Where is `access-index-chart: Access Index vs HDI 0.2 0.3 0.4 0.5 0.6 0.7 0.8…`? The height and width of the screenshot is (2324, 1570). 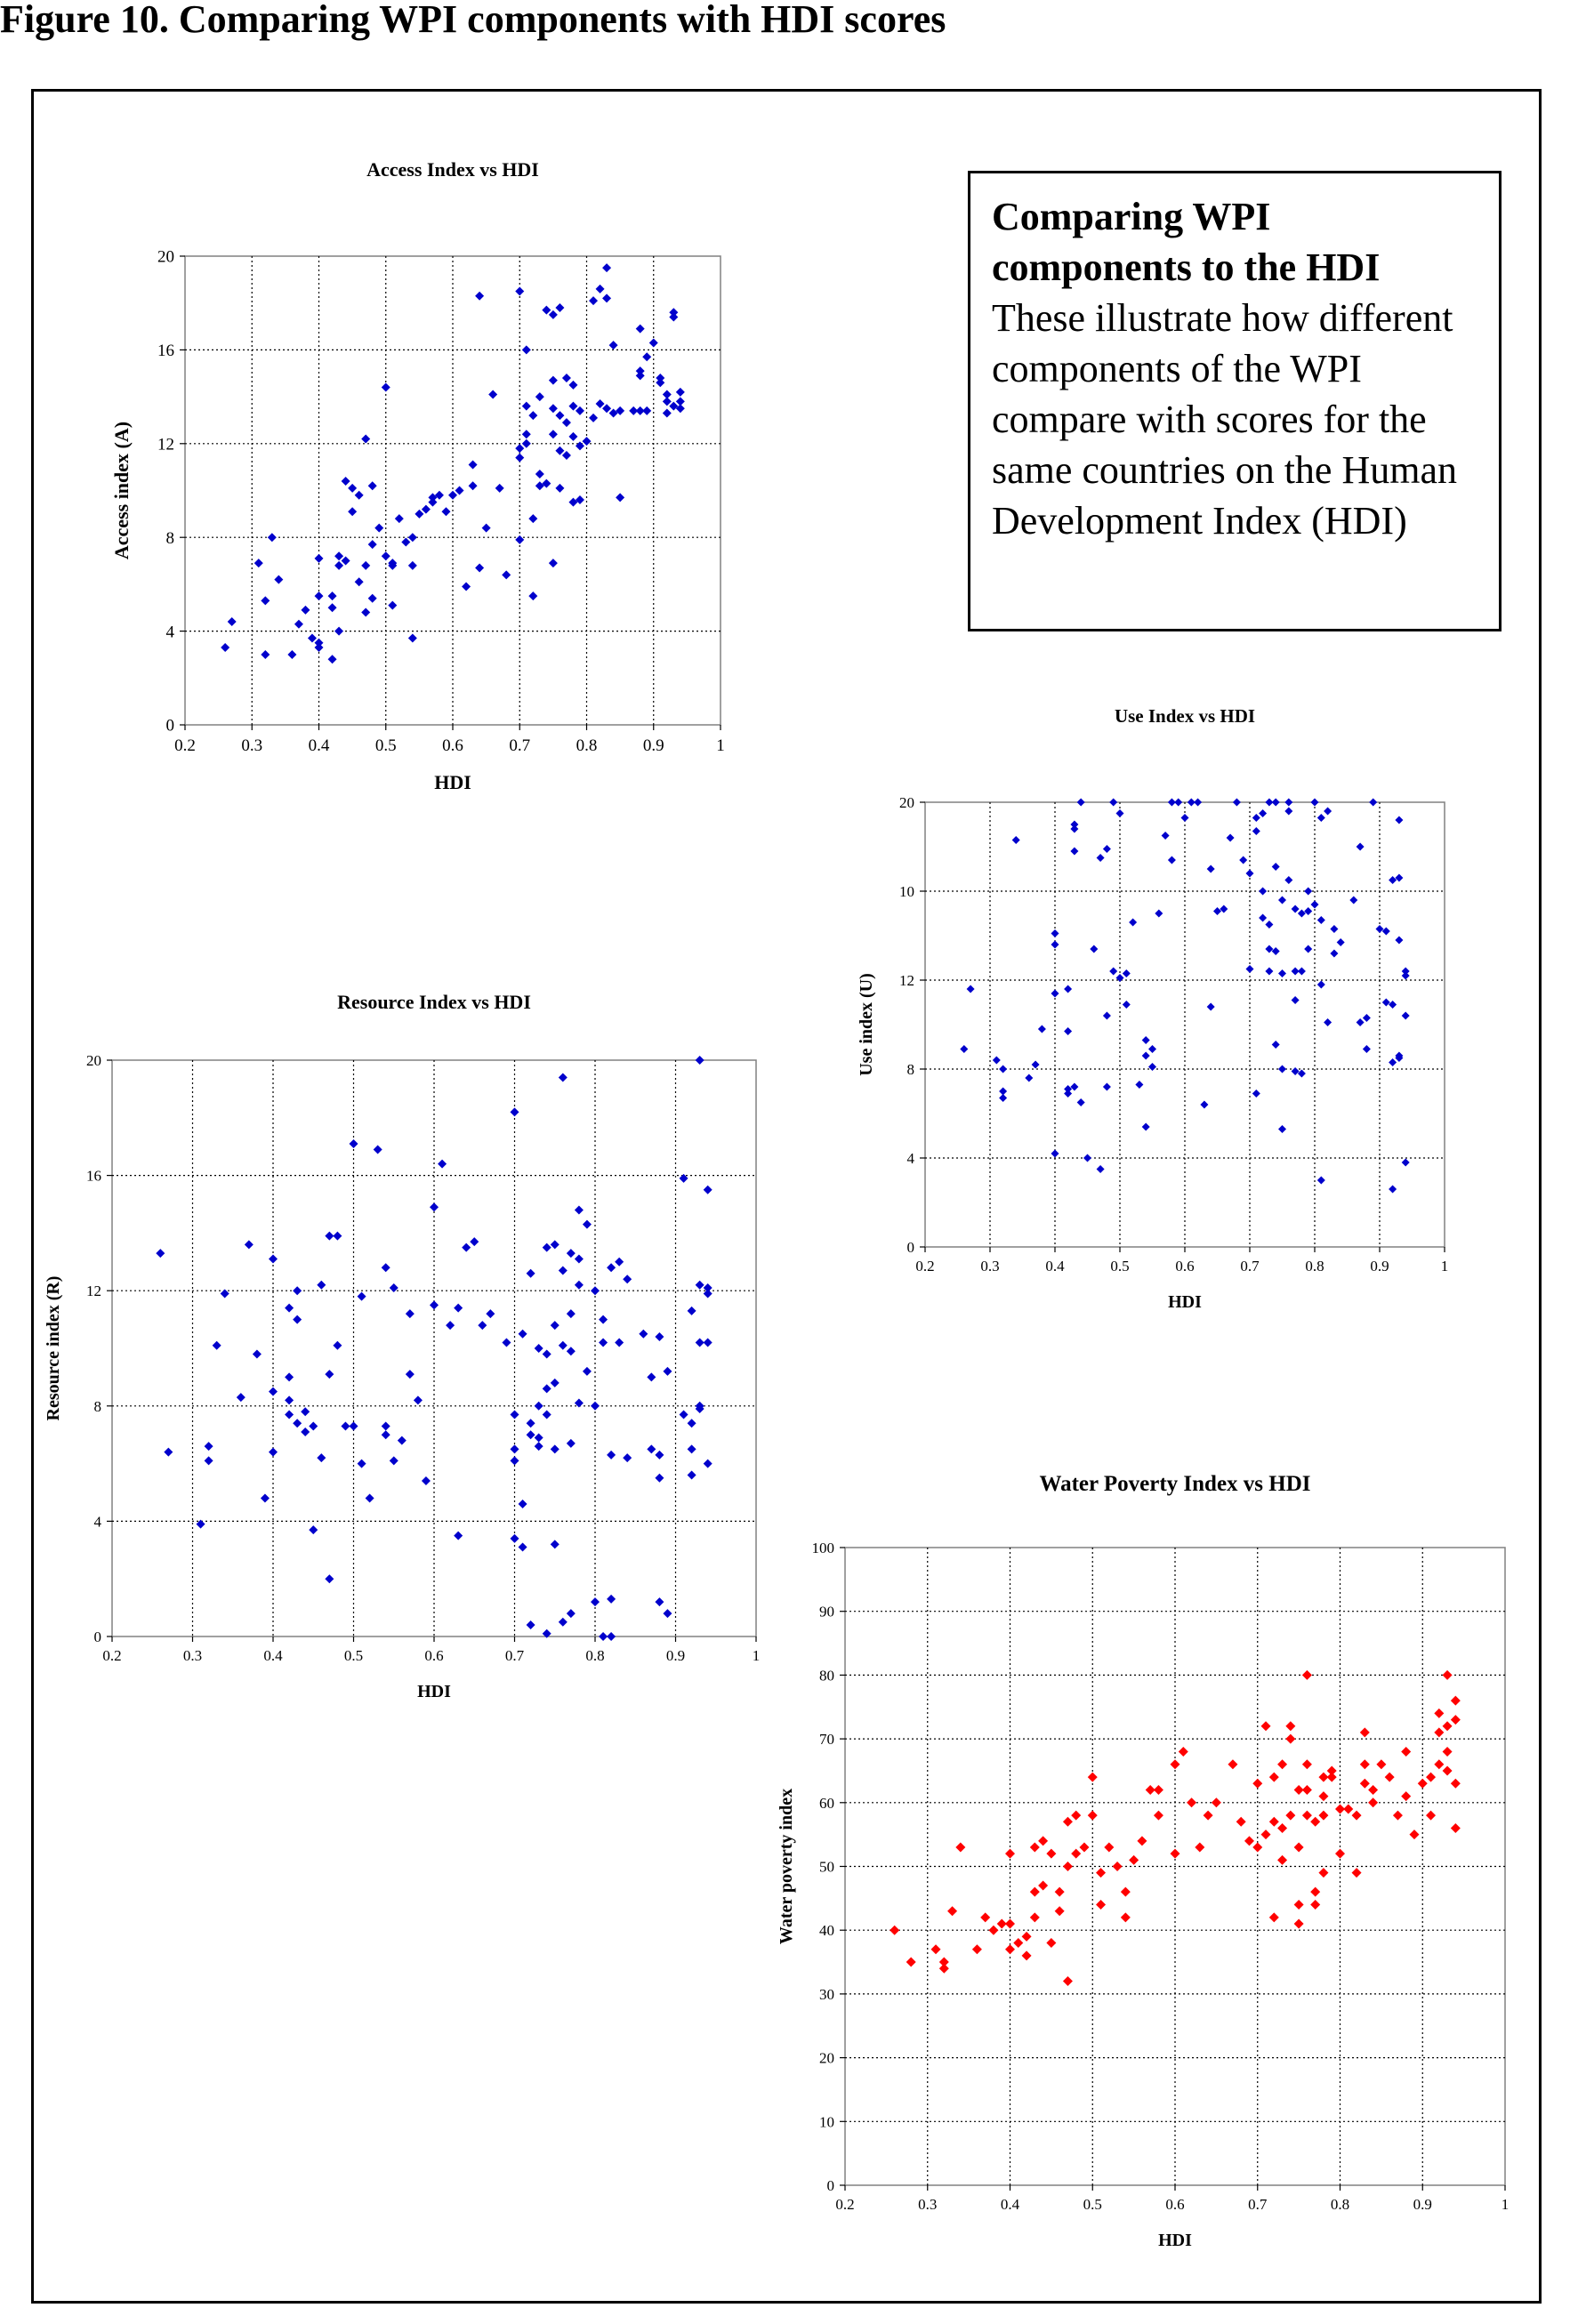
access-index-chart: Access Index vs HDI 0.2 0.3 0.4 0.5 0.6 0.7 0.8… is located at coordinates (418, 475).